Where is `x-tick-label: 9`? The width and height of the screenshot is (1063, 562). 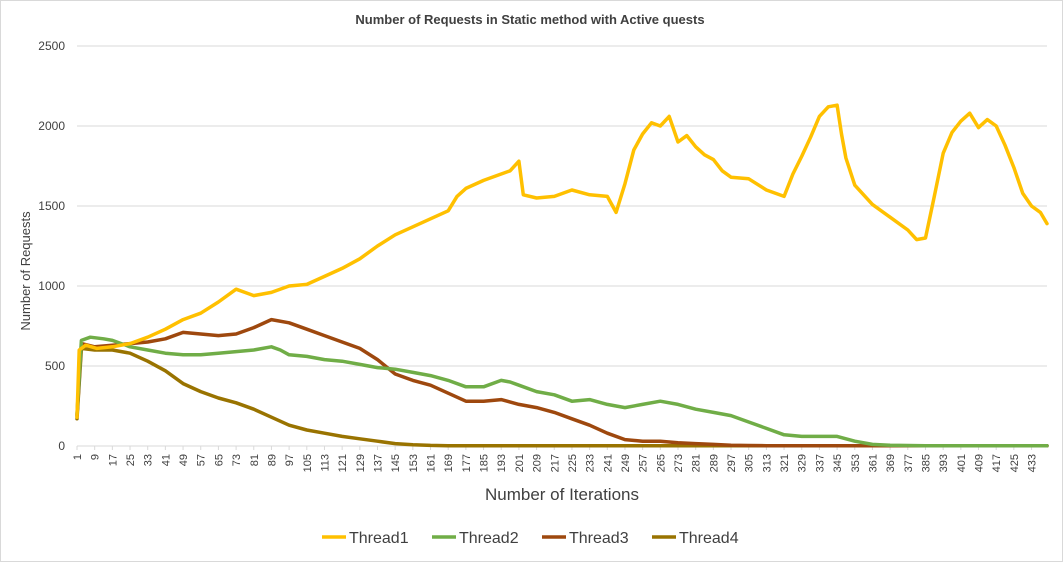
x-tick-label: 9 is located at coordinates (96, 457).